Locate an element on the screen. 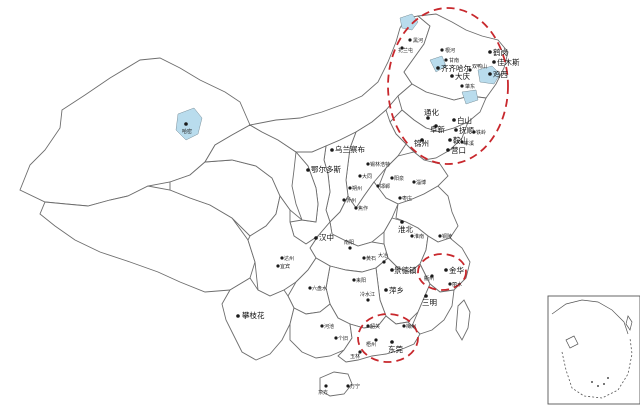  city-dot-hegang is located at coordinates (490, 52).